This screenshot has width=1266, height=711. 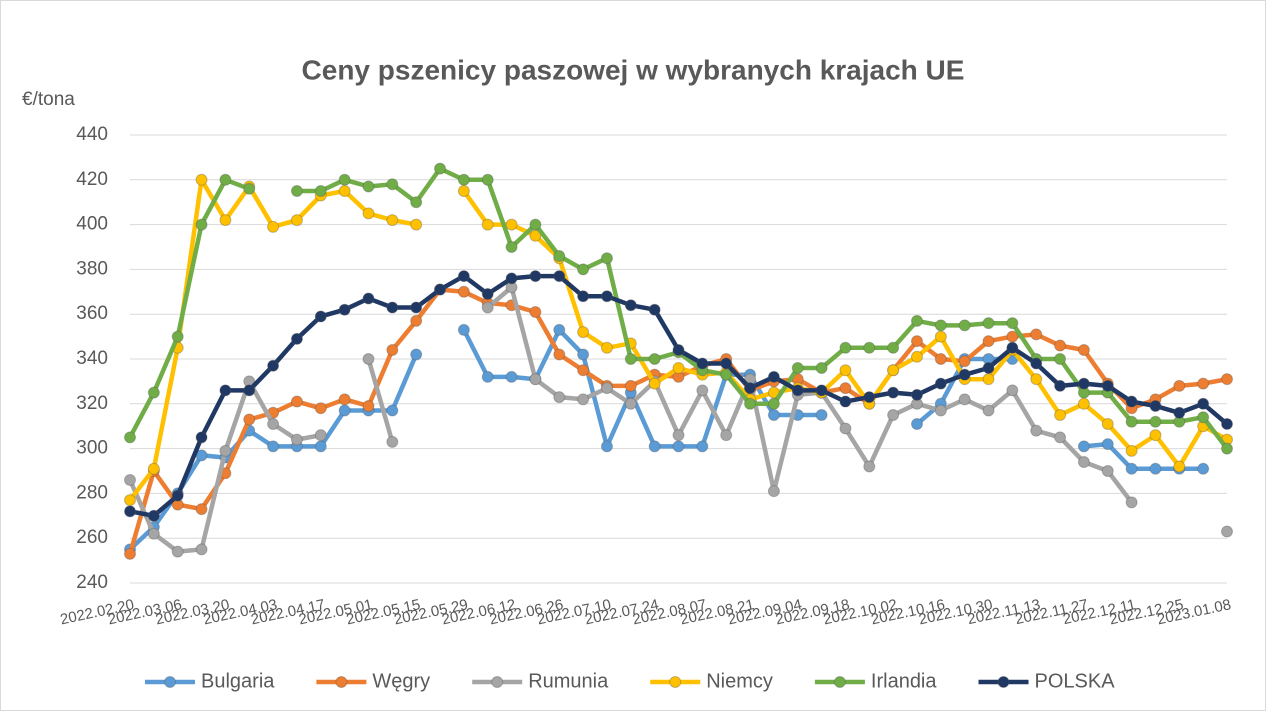 I want to click on y-tick-label: 360, so click(x=92, y=313).